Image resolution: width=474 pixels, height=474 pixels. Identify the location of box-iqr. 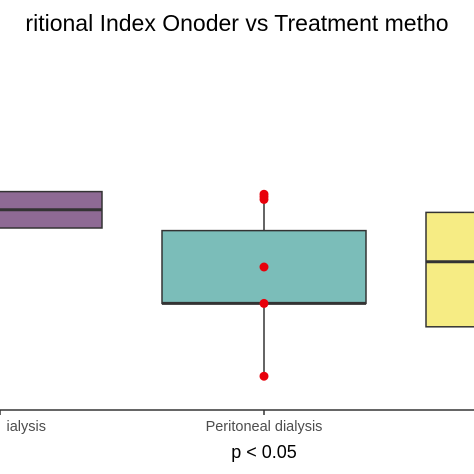
(449, 269).